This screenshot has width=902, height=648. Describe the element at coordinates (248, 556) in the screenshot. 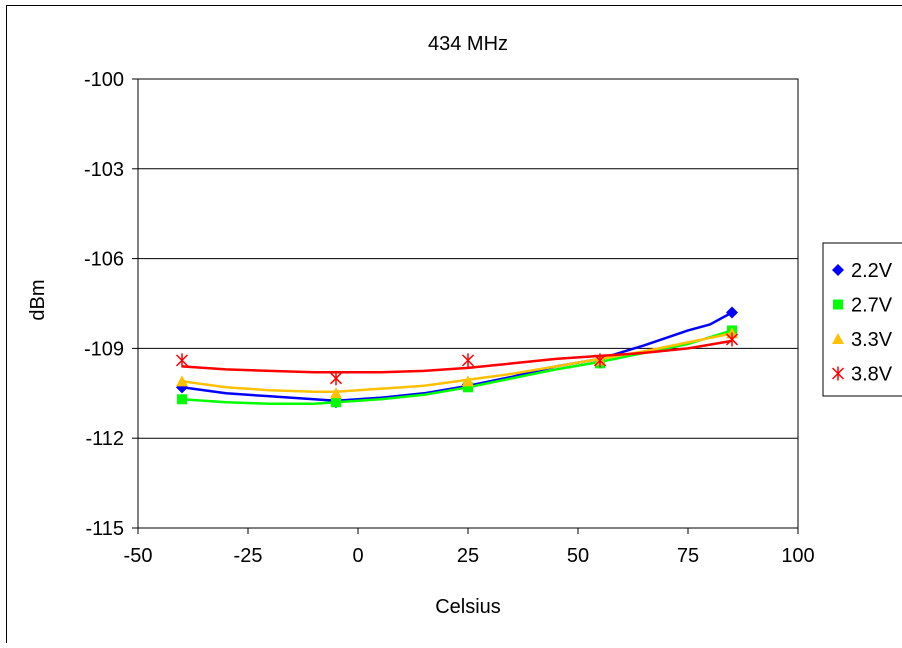

I see `x-tick-label: -25` at that location.